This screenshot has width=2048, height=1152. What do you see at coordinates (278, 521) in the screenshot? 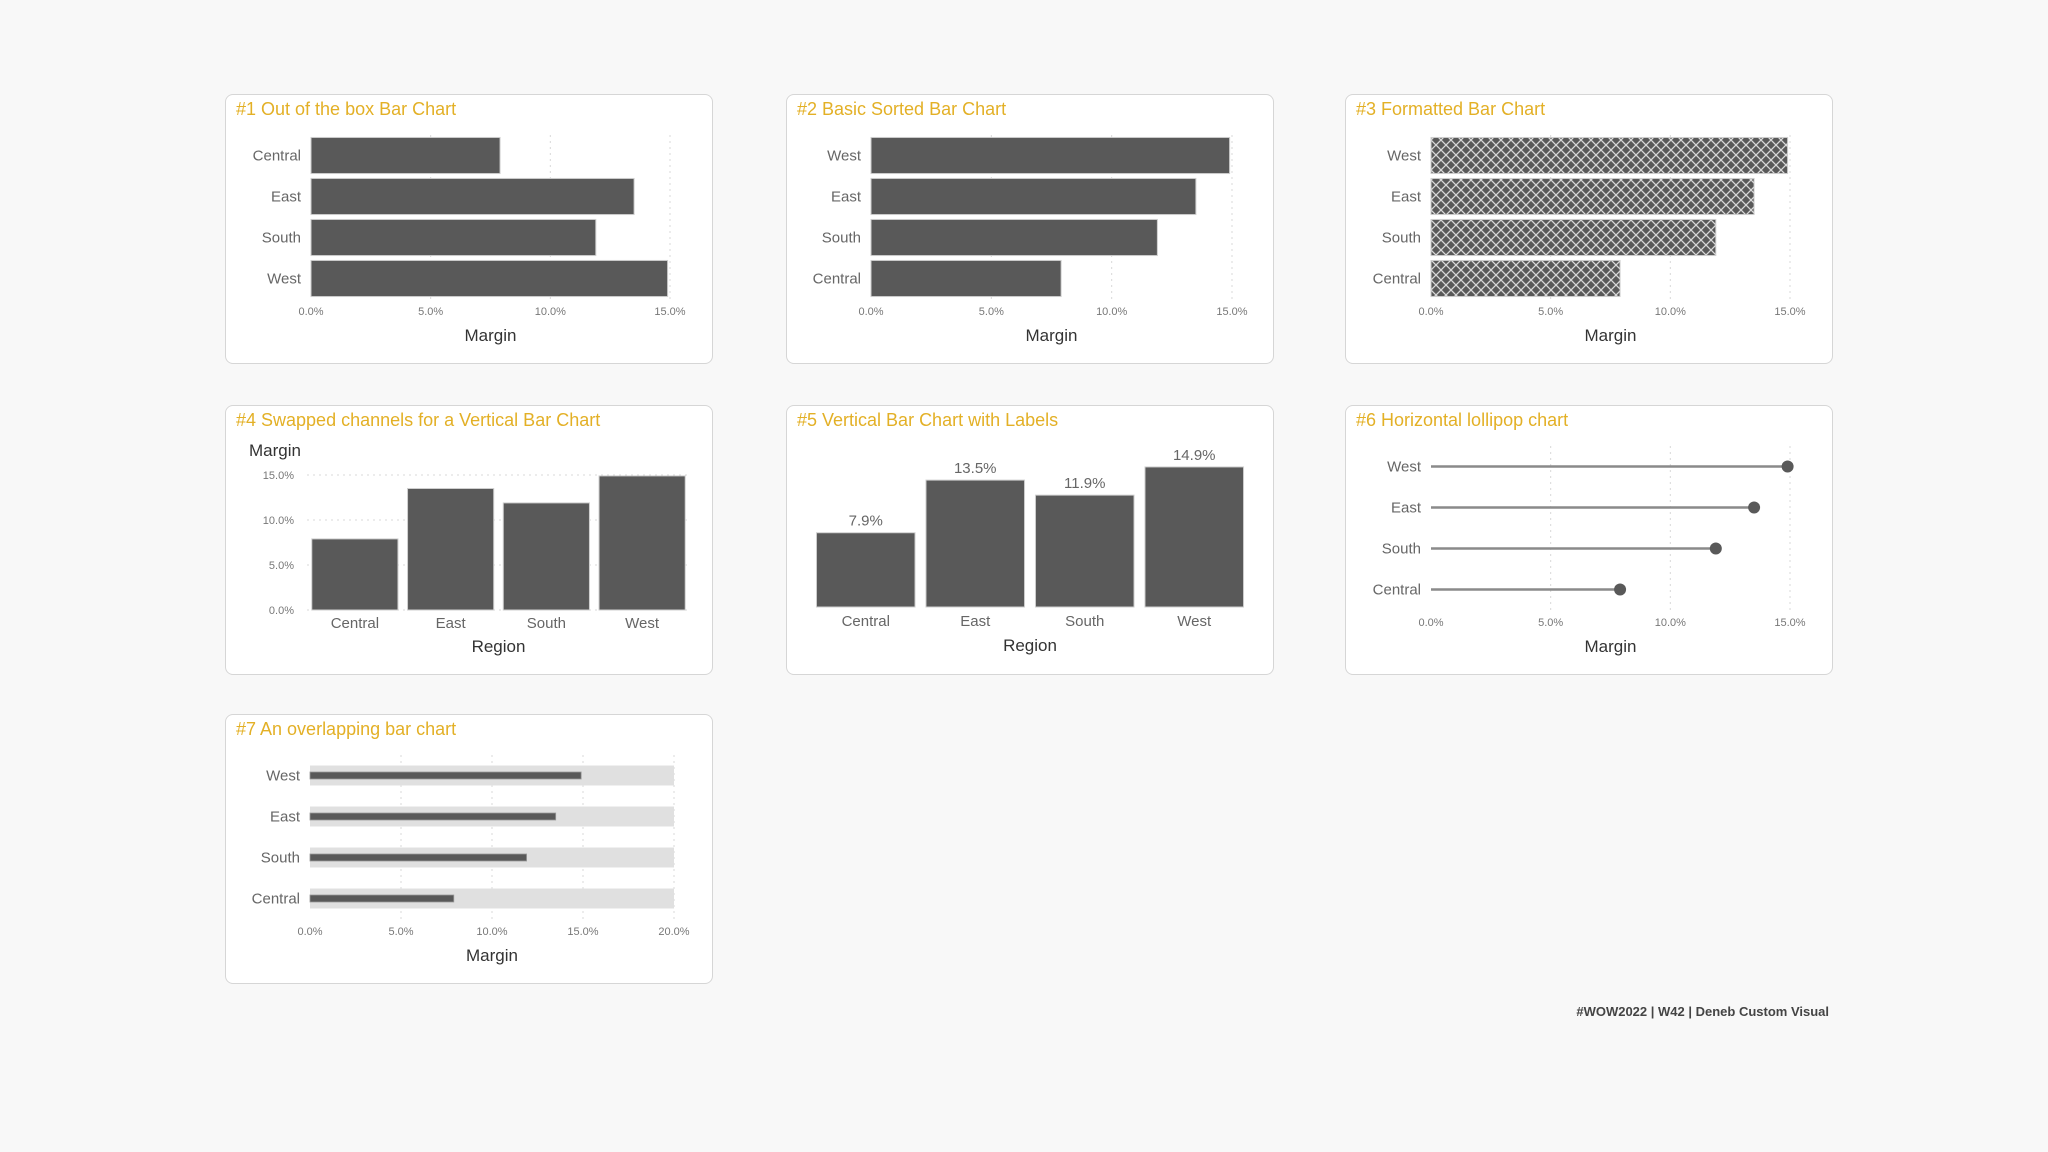
I see `y-tick-label: 10.0%` at bounding box center [278, 521].